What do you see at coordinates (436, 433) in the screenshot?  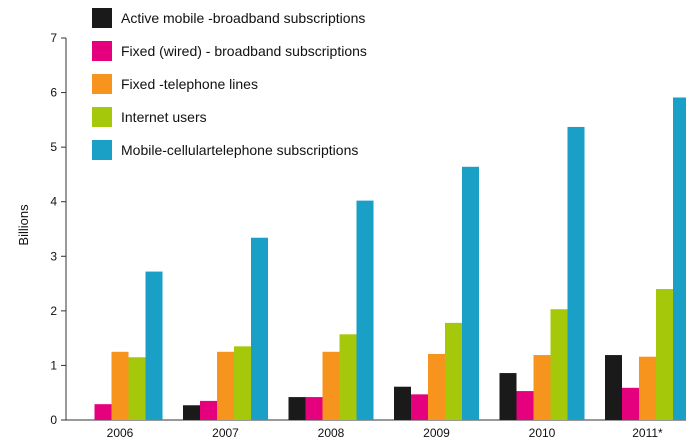 I see `x-tick-label: 2009` at bounding box center [436, 433].